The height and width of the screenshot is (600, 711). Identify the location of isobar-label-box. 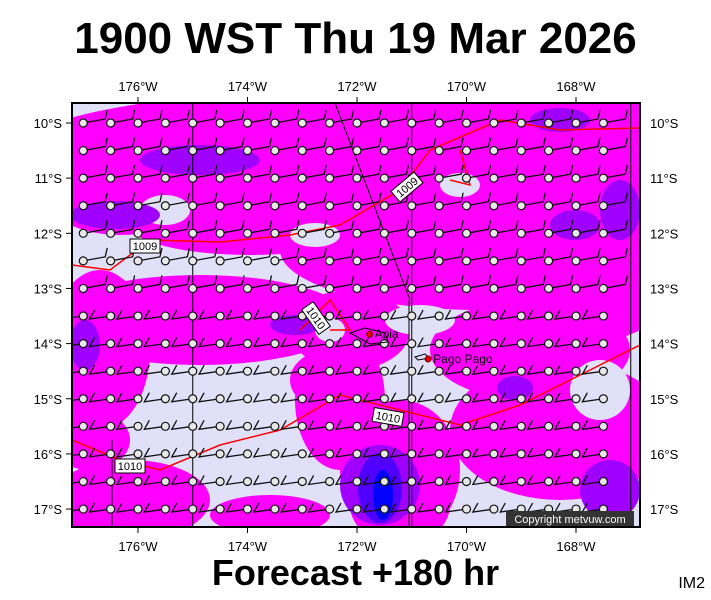
(388, 417).